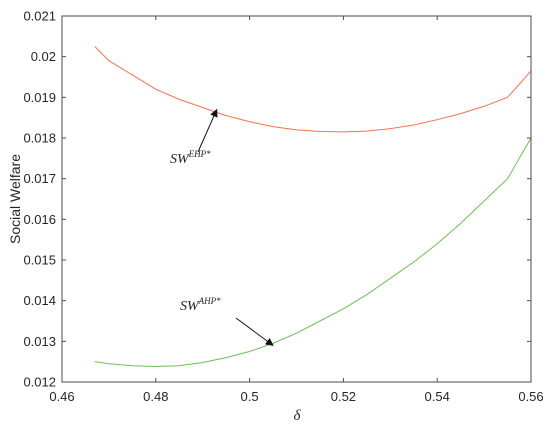  What do you see at coordinates (39, 300) in the screenshot?
I see `y-tick-label: 0.014` at bounding box center [39, 300].